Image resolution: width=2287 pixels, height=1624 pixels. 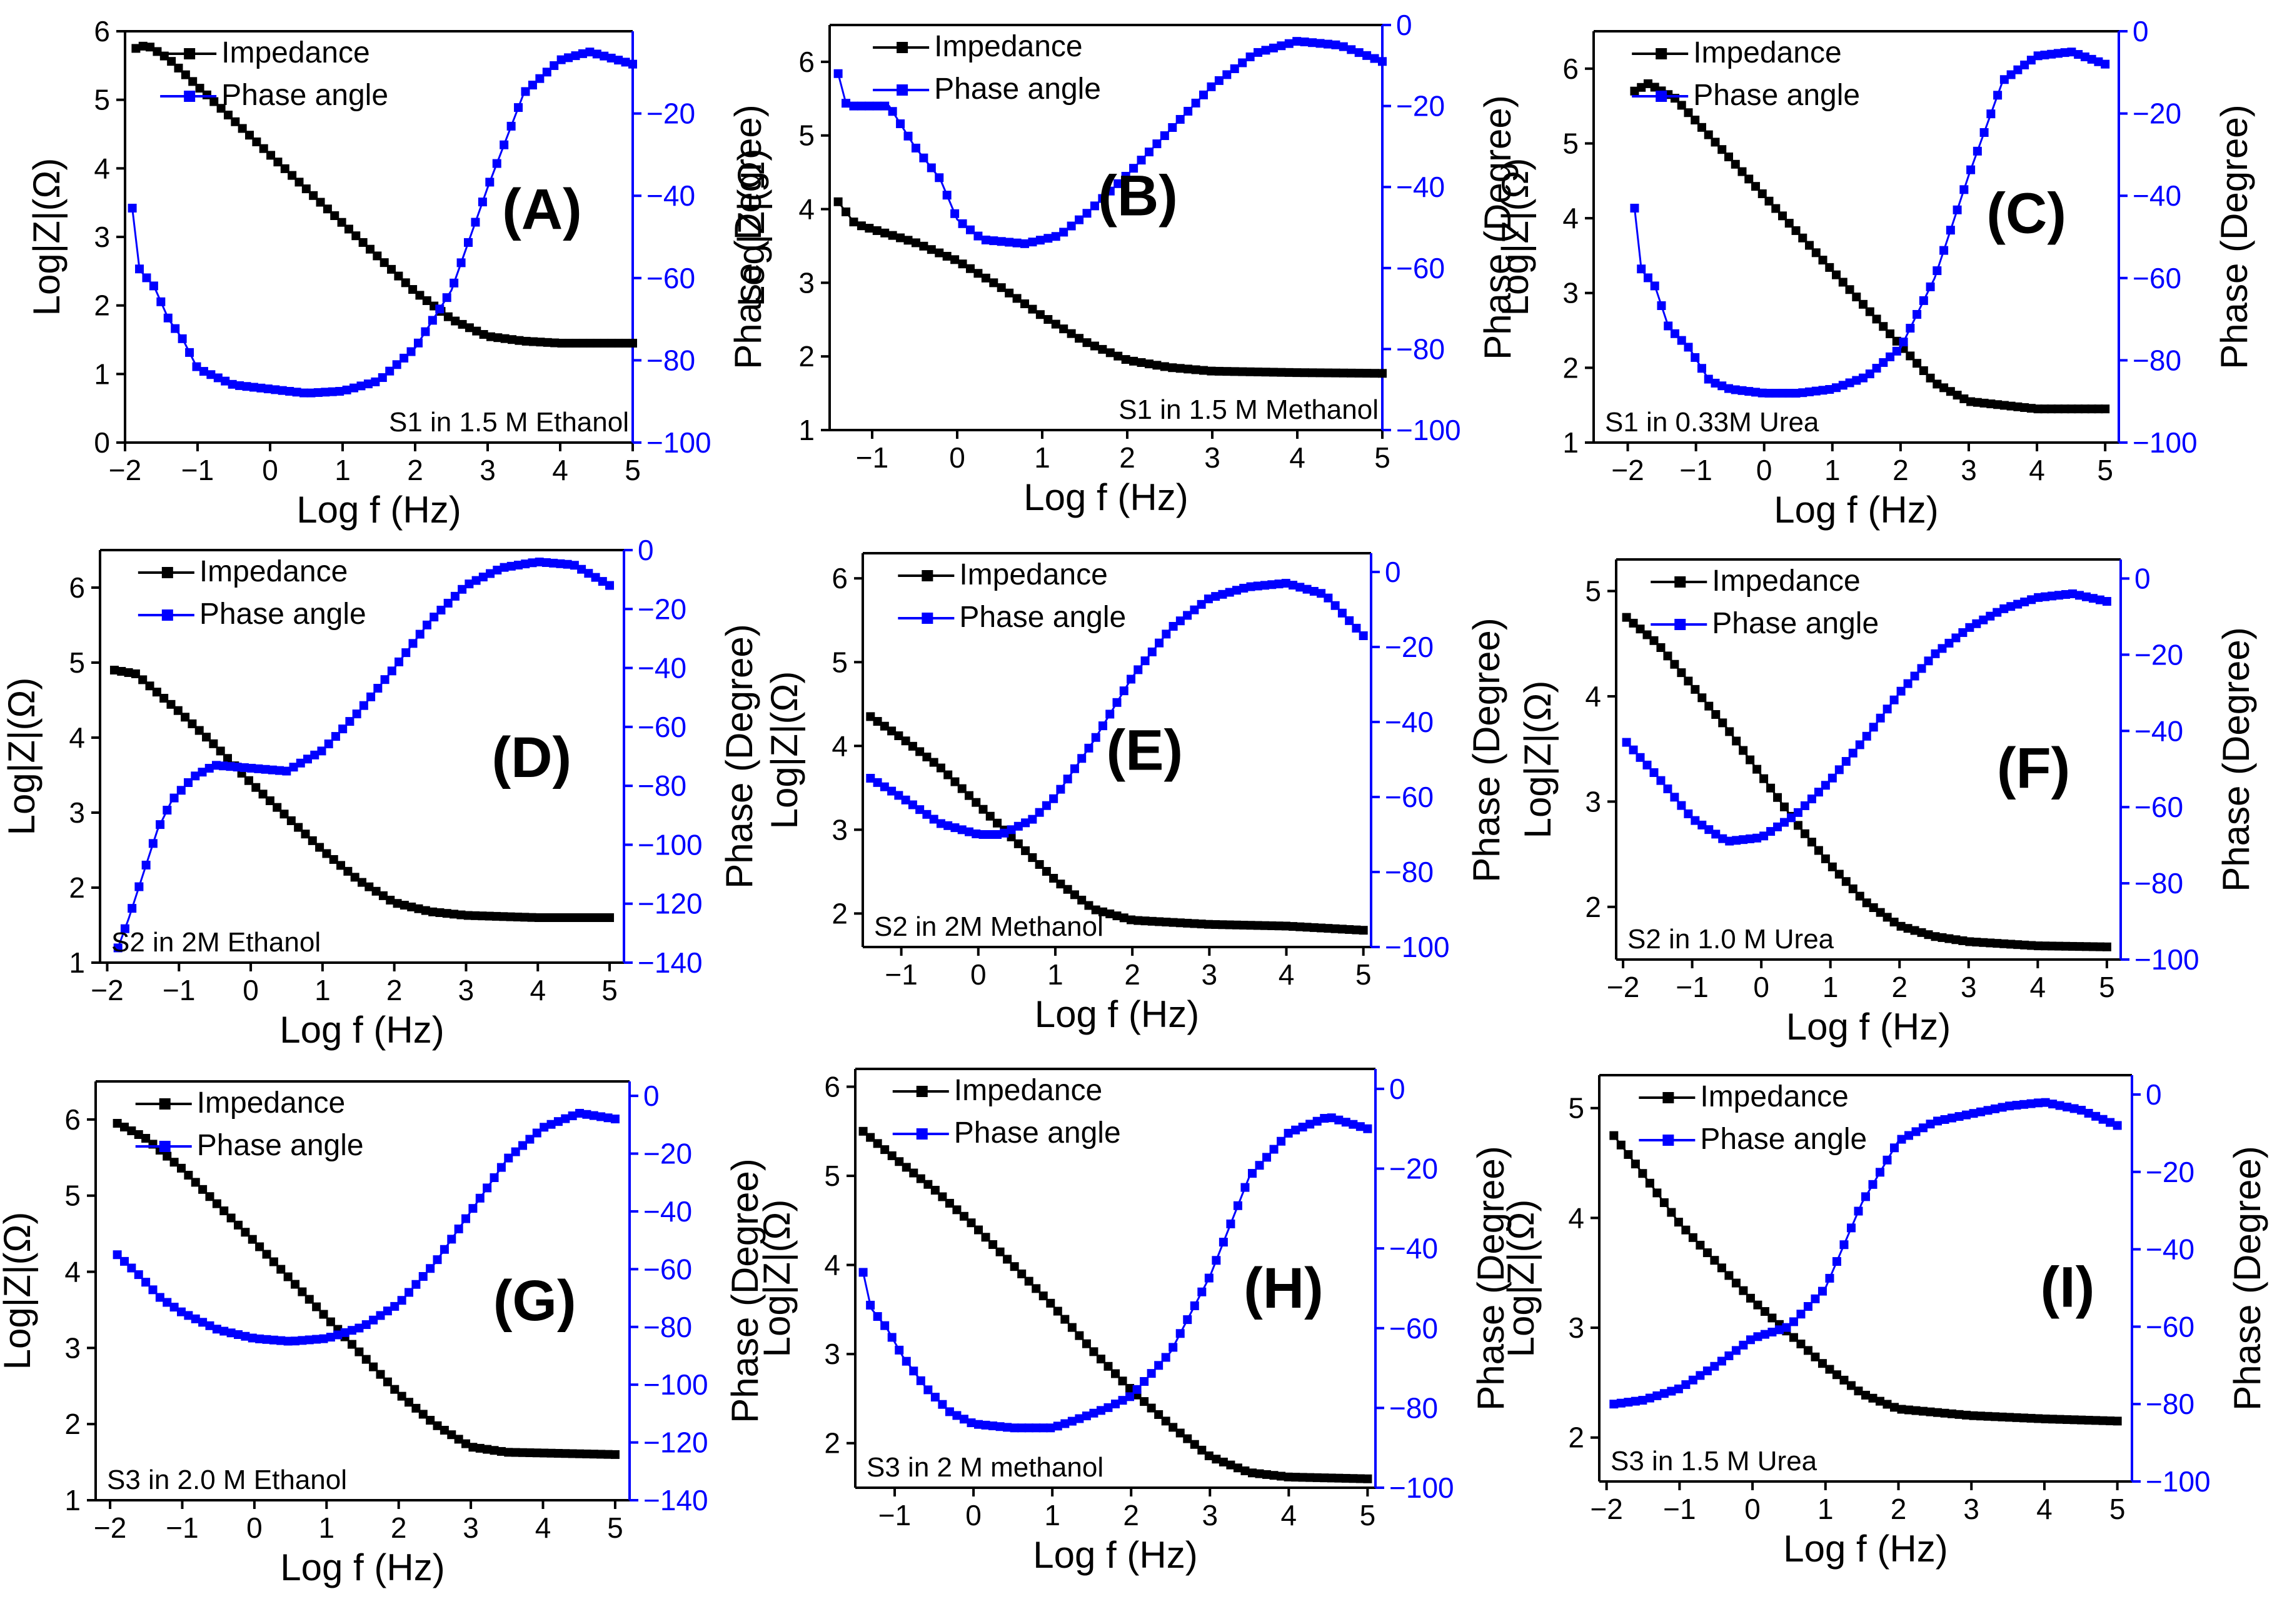 What do you see at coordinates (651, 1096) in the screenshot?
I see `y2-tick-label: 0` at bounding box center [651, 1096].